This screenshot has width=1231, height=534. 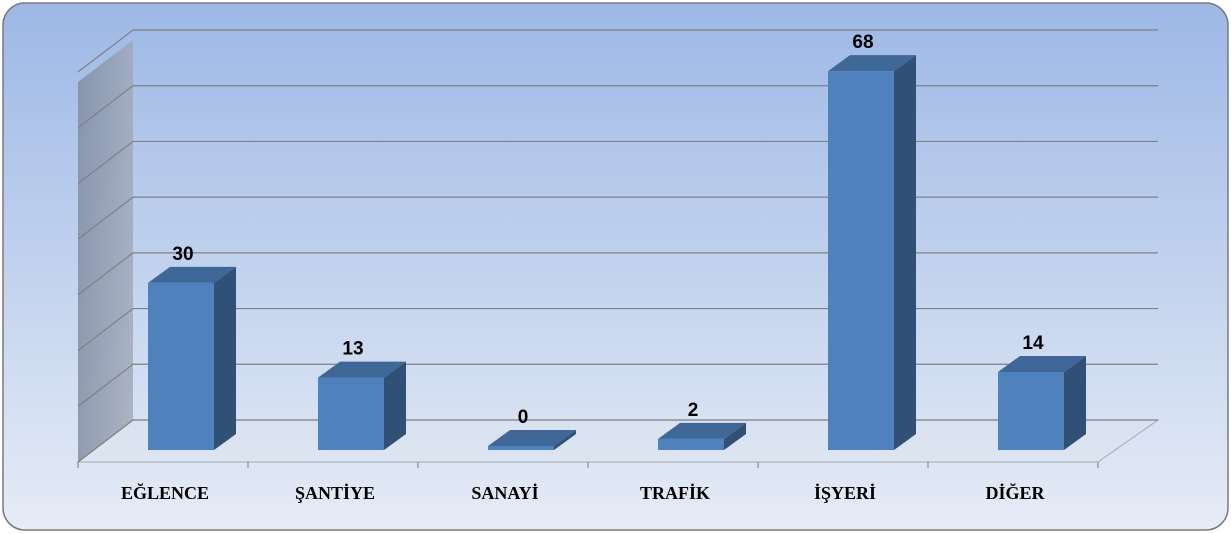 What do you see at coordinates (1033, 343) in the screenshot?
I see `data-label: 14` at bounding box center [1033, 343].